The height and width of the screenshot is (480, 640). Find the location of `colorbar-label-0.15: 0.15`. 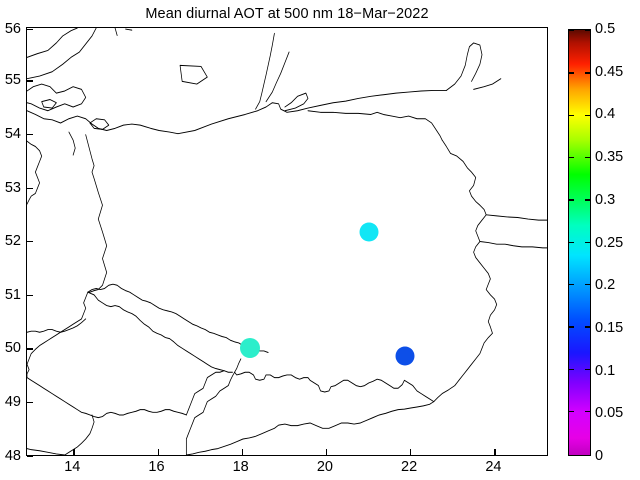

colorbar-label-0.15: 0.15 is located at coordinates (609, 327).